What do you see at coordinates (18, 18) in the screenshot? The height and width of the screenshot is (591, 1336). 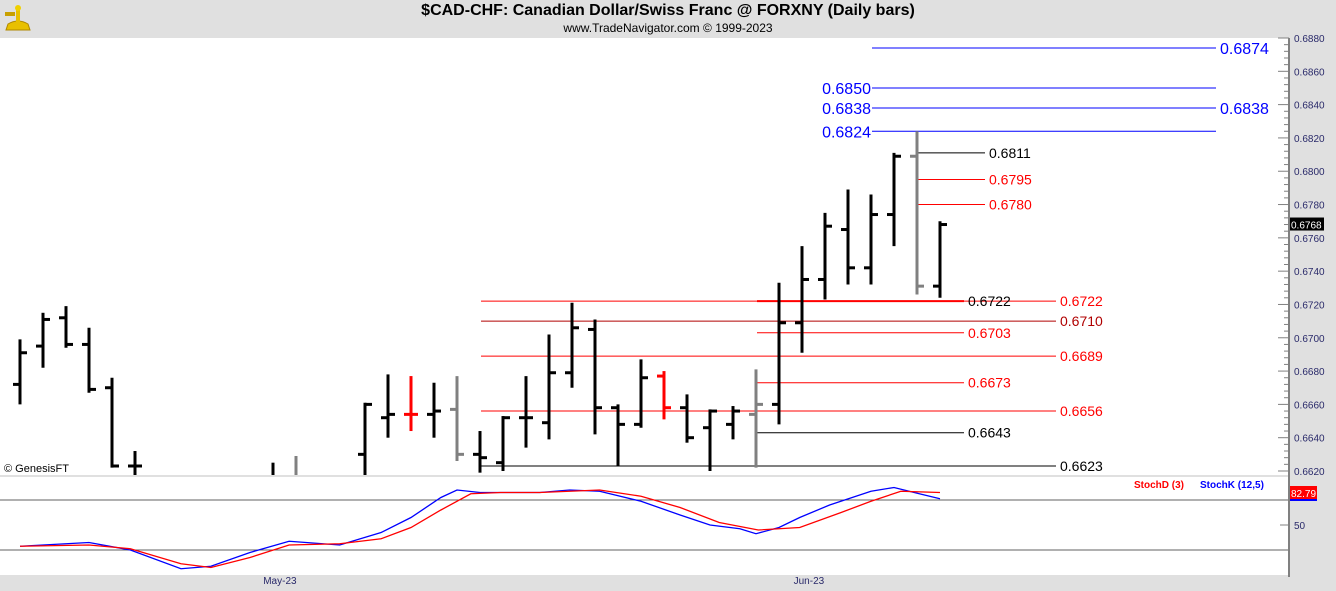 I see `sextant-logo` at bounding box center [18, 18].